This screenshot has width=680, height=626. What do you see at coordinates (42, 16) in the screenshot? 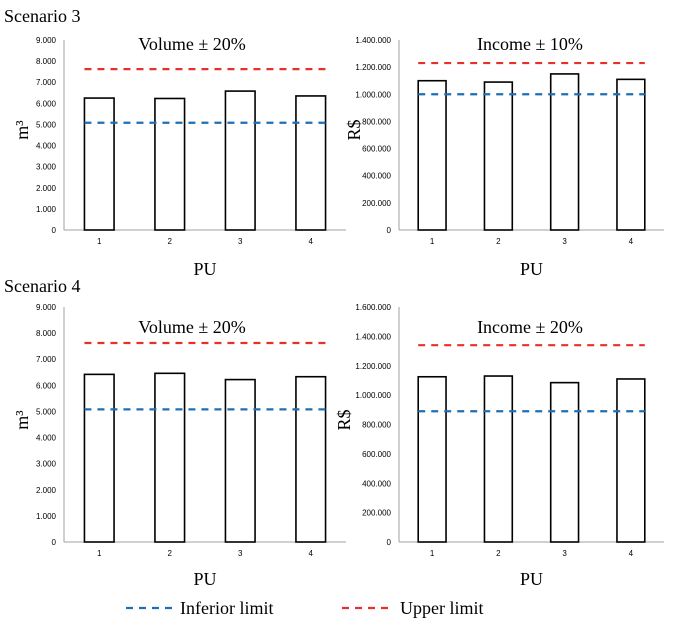
I see `scenario-label: Scenario 3` at bounding box center [42, 16].